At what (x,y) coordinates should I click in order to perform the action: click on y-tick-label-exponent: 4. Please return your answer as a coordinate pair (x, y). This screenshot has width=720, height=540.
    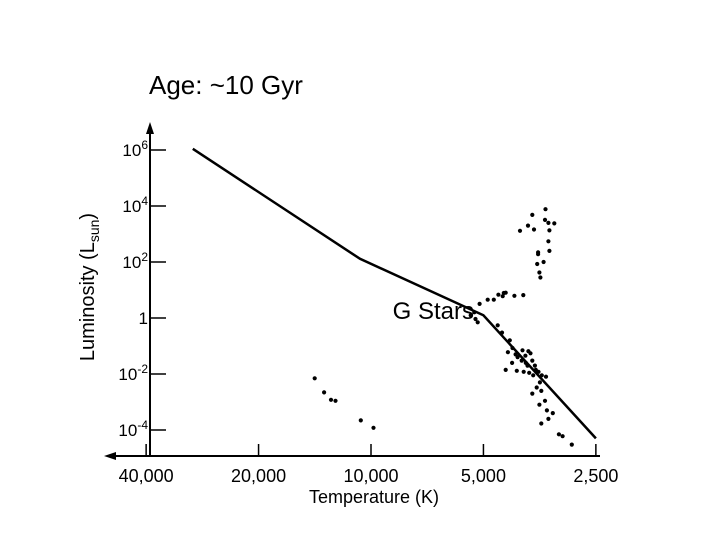
    Looking at the image, I should click on (144, 201).